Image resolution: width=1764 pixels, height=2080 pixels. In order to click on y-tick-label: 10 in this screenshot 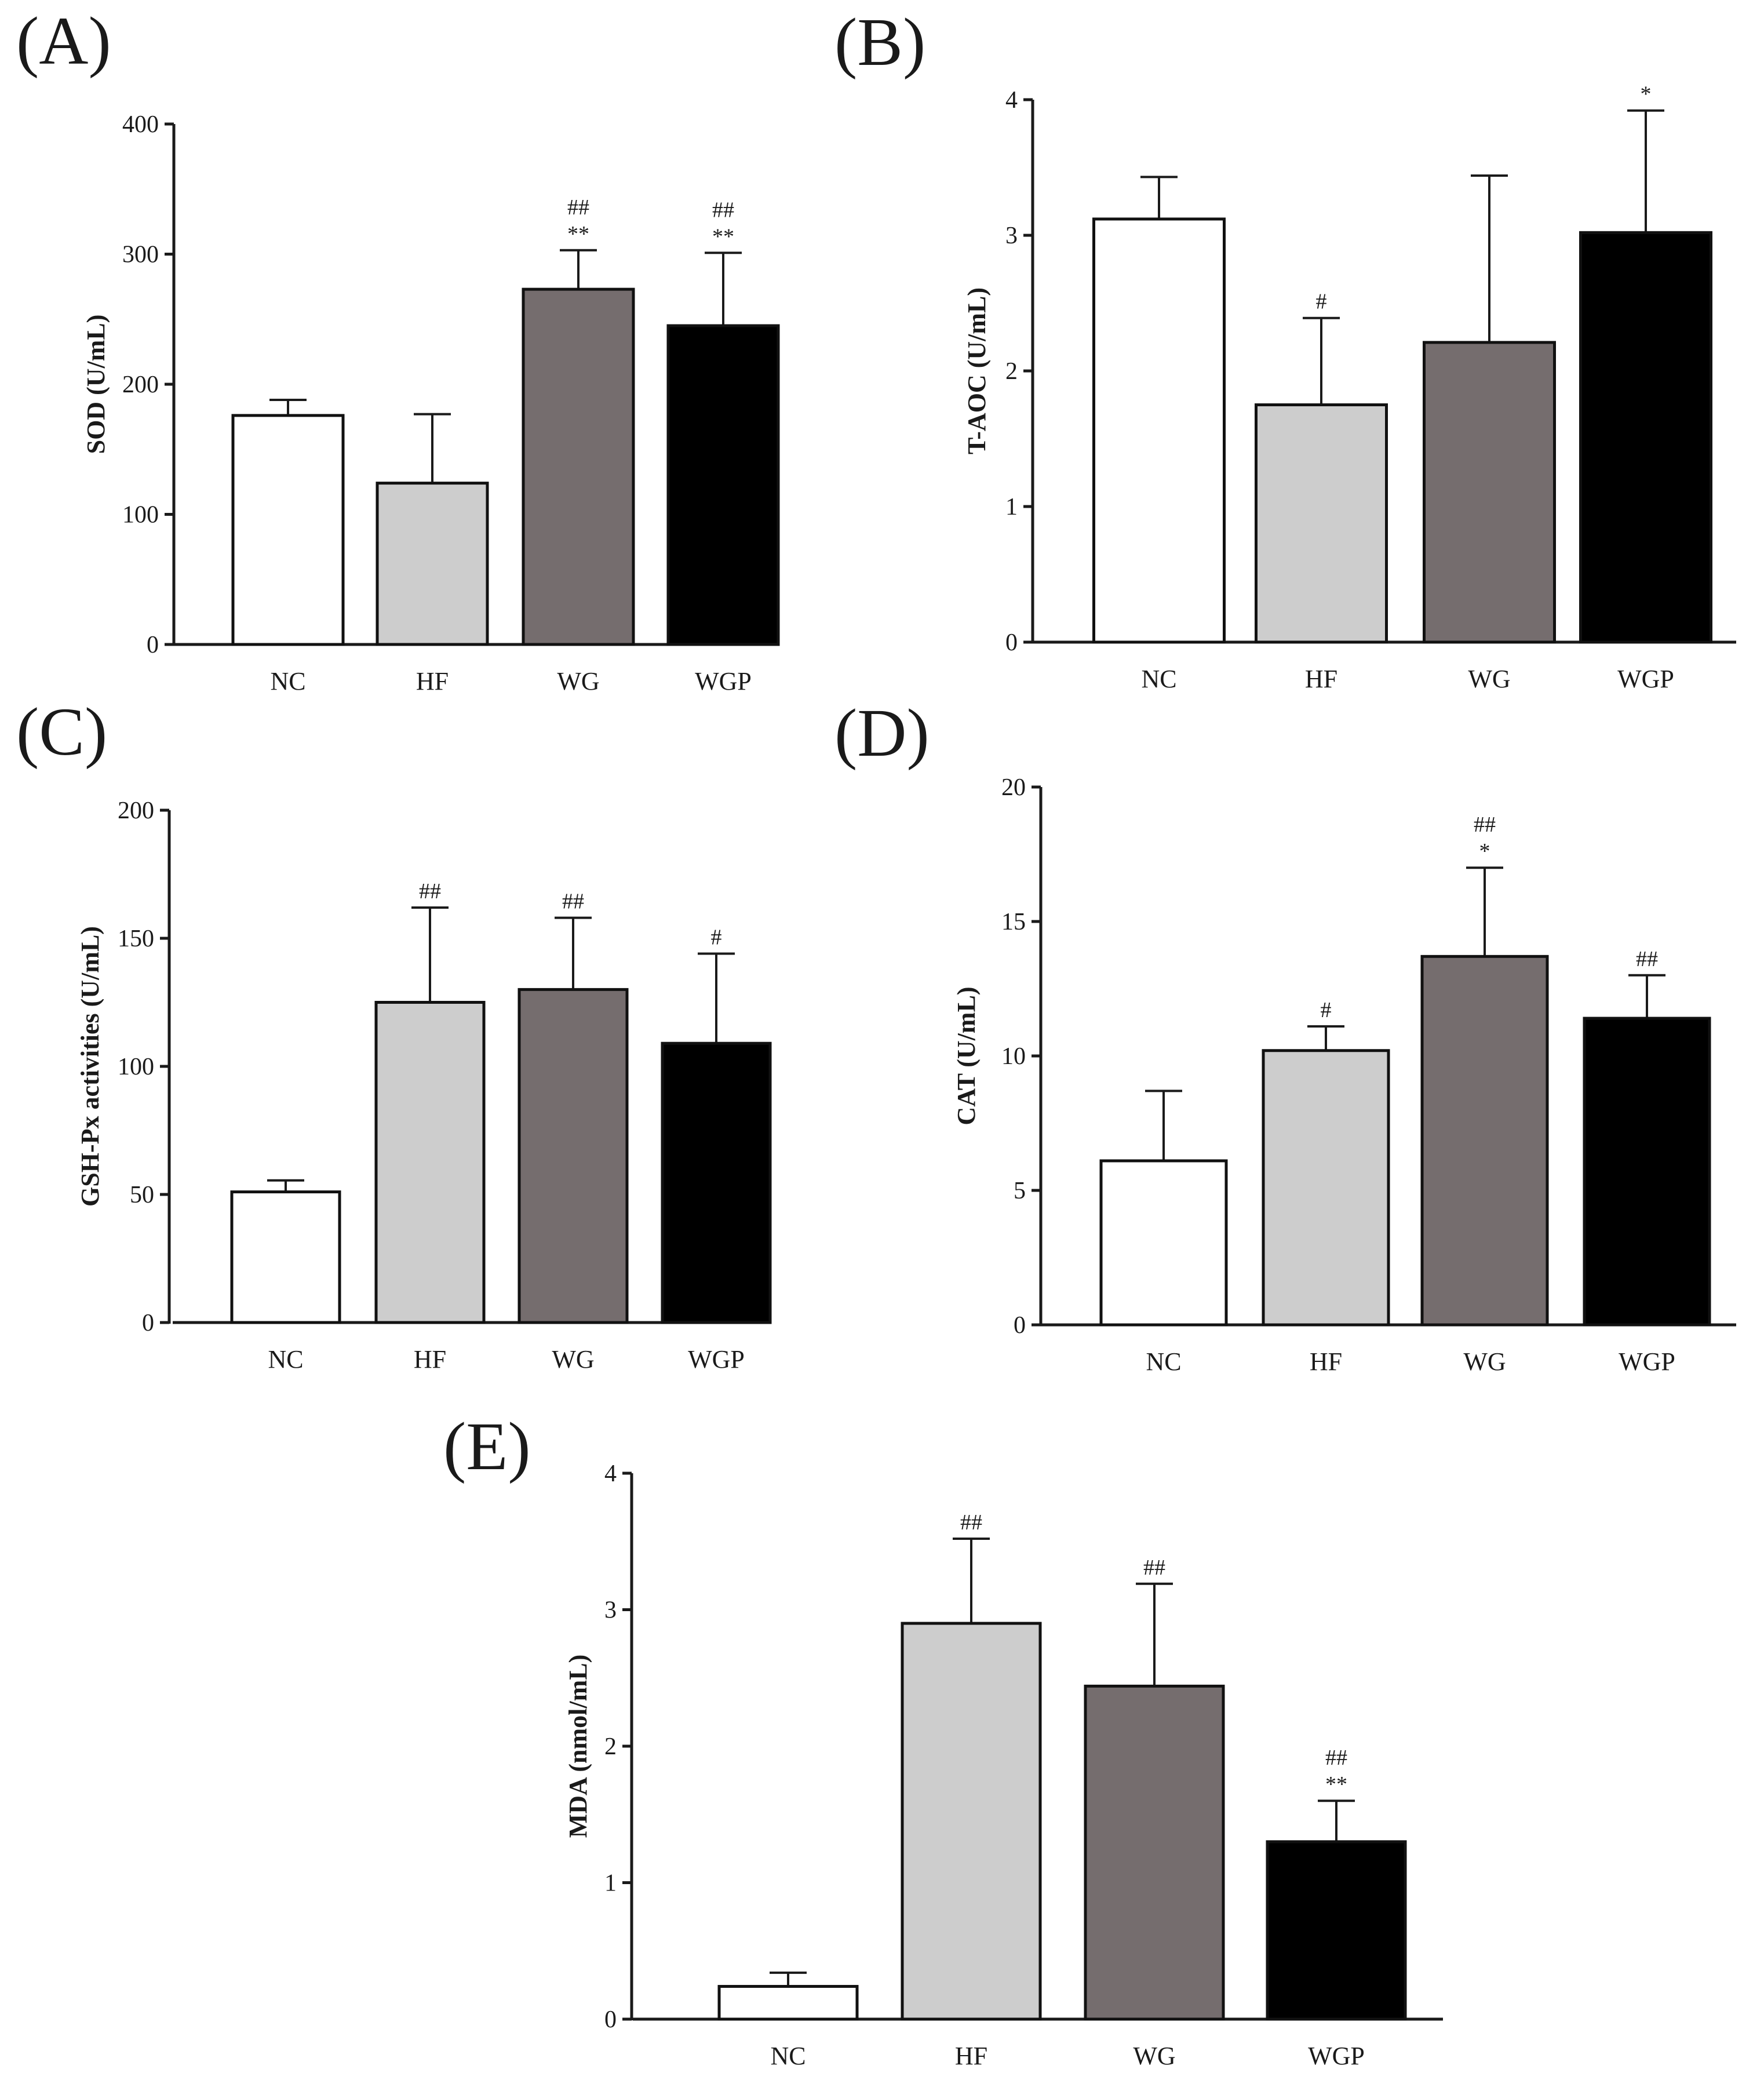, I will do `click(1013, 1056)`.